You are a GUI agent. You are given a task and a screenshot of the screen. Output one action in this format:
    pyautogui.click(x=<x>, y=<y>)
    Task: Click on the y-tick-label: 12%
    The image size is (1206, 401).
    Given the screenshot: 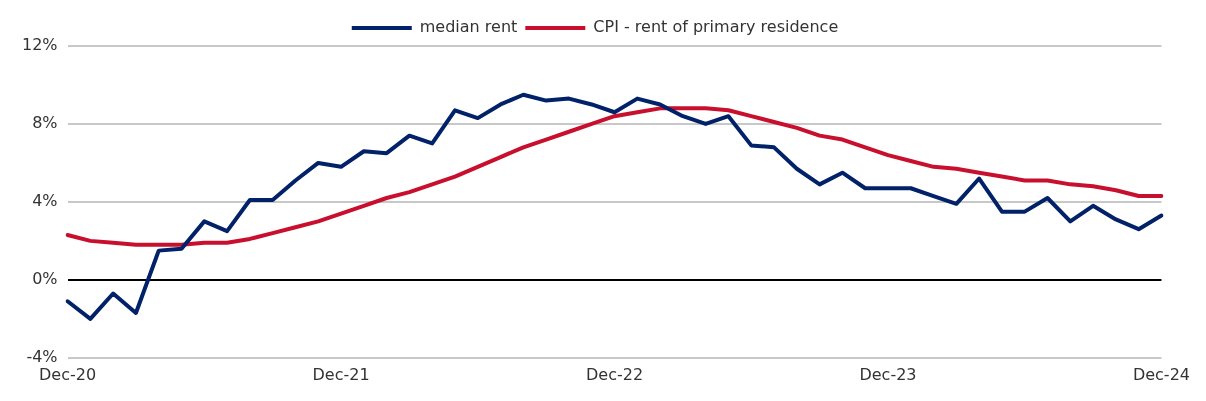 What is the action you would take?
    pyautogui.click(x=40, y=45)
    